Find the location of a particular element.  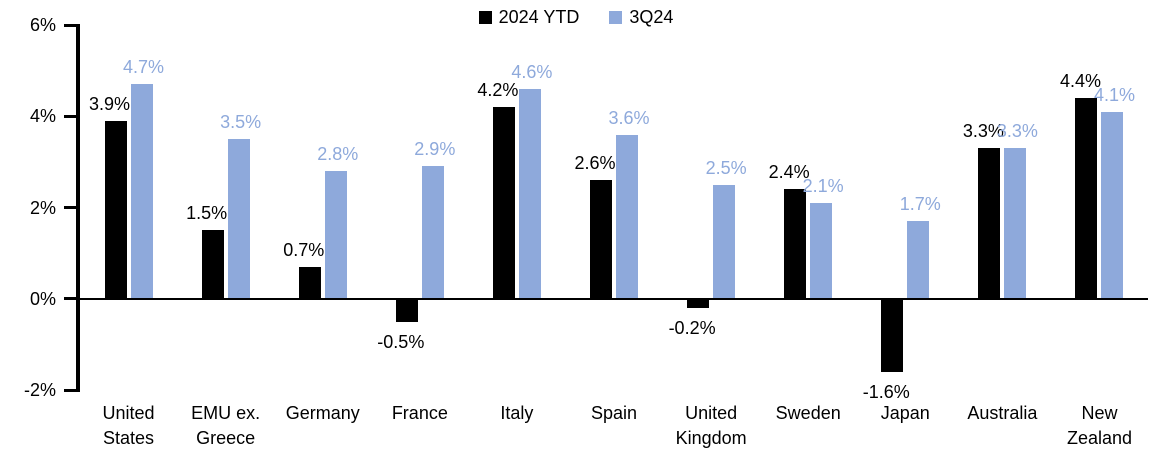

y-tick-label-0: 0% is located at coordinates (42, 298).